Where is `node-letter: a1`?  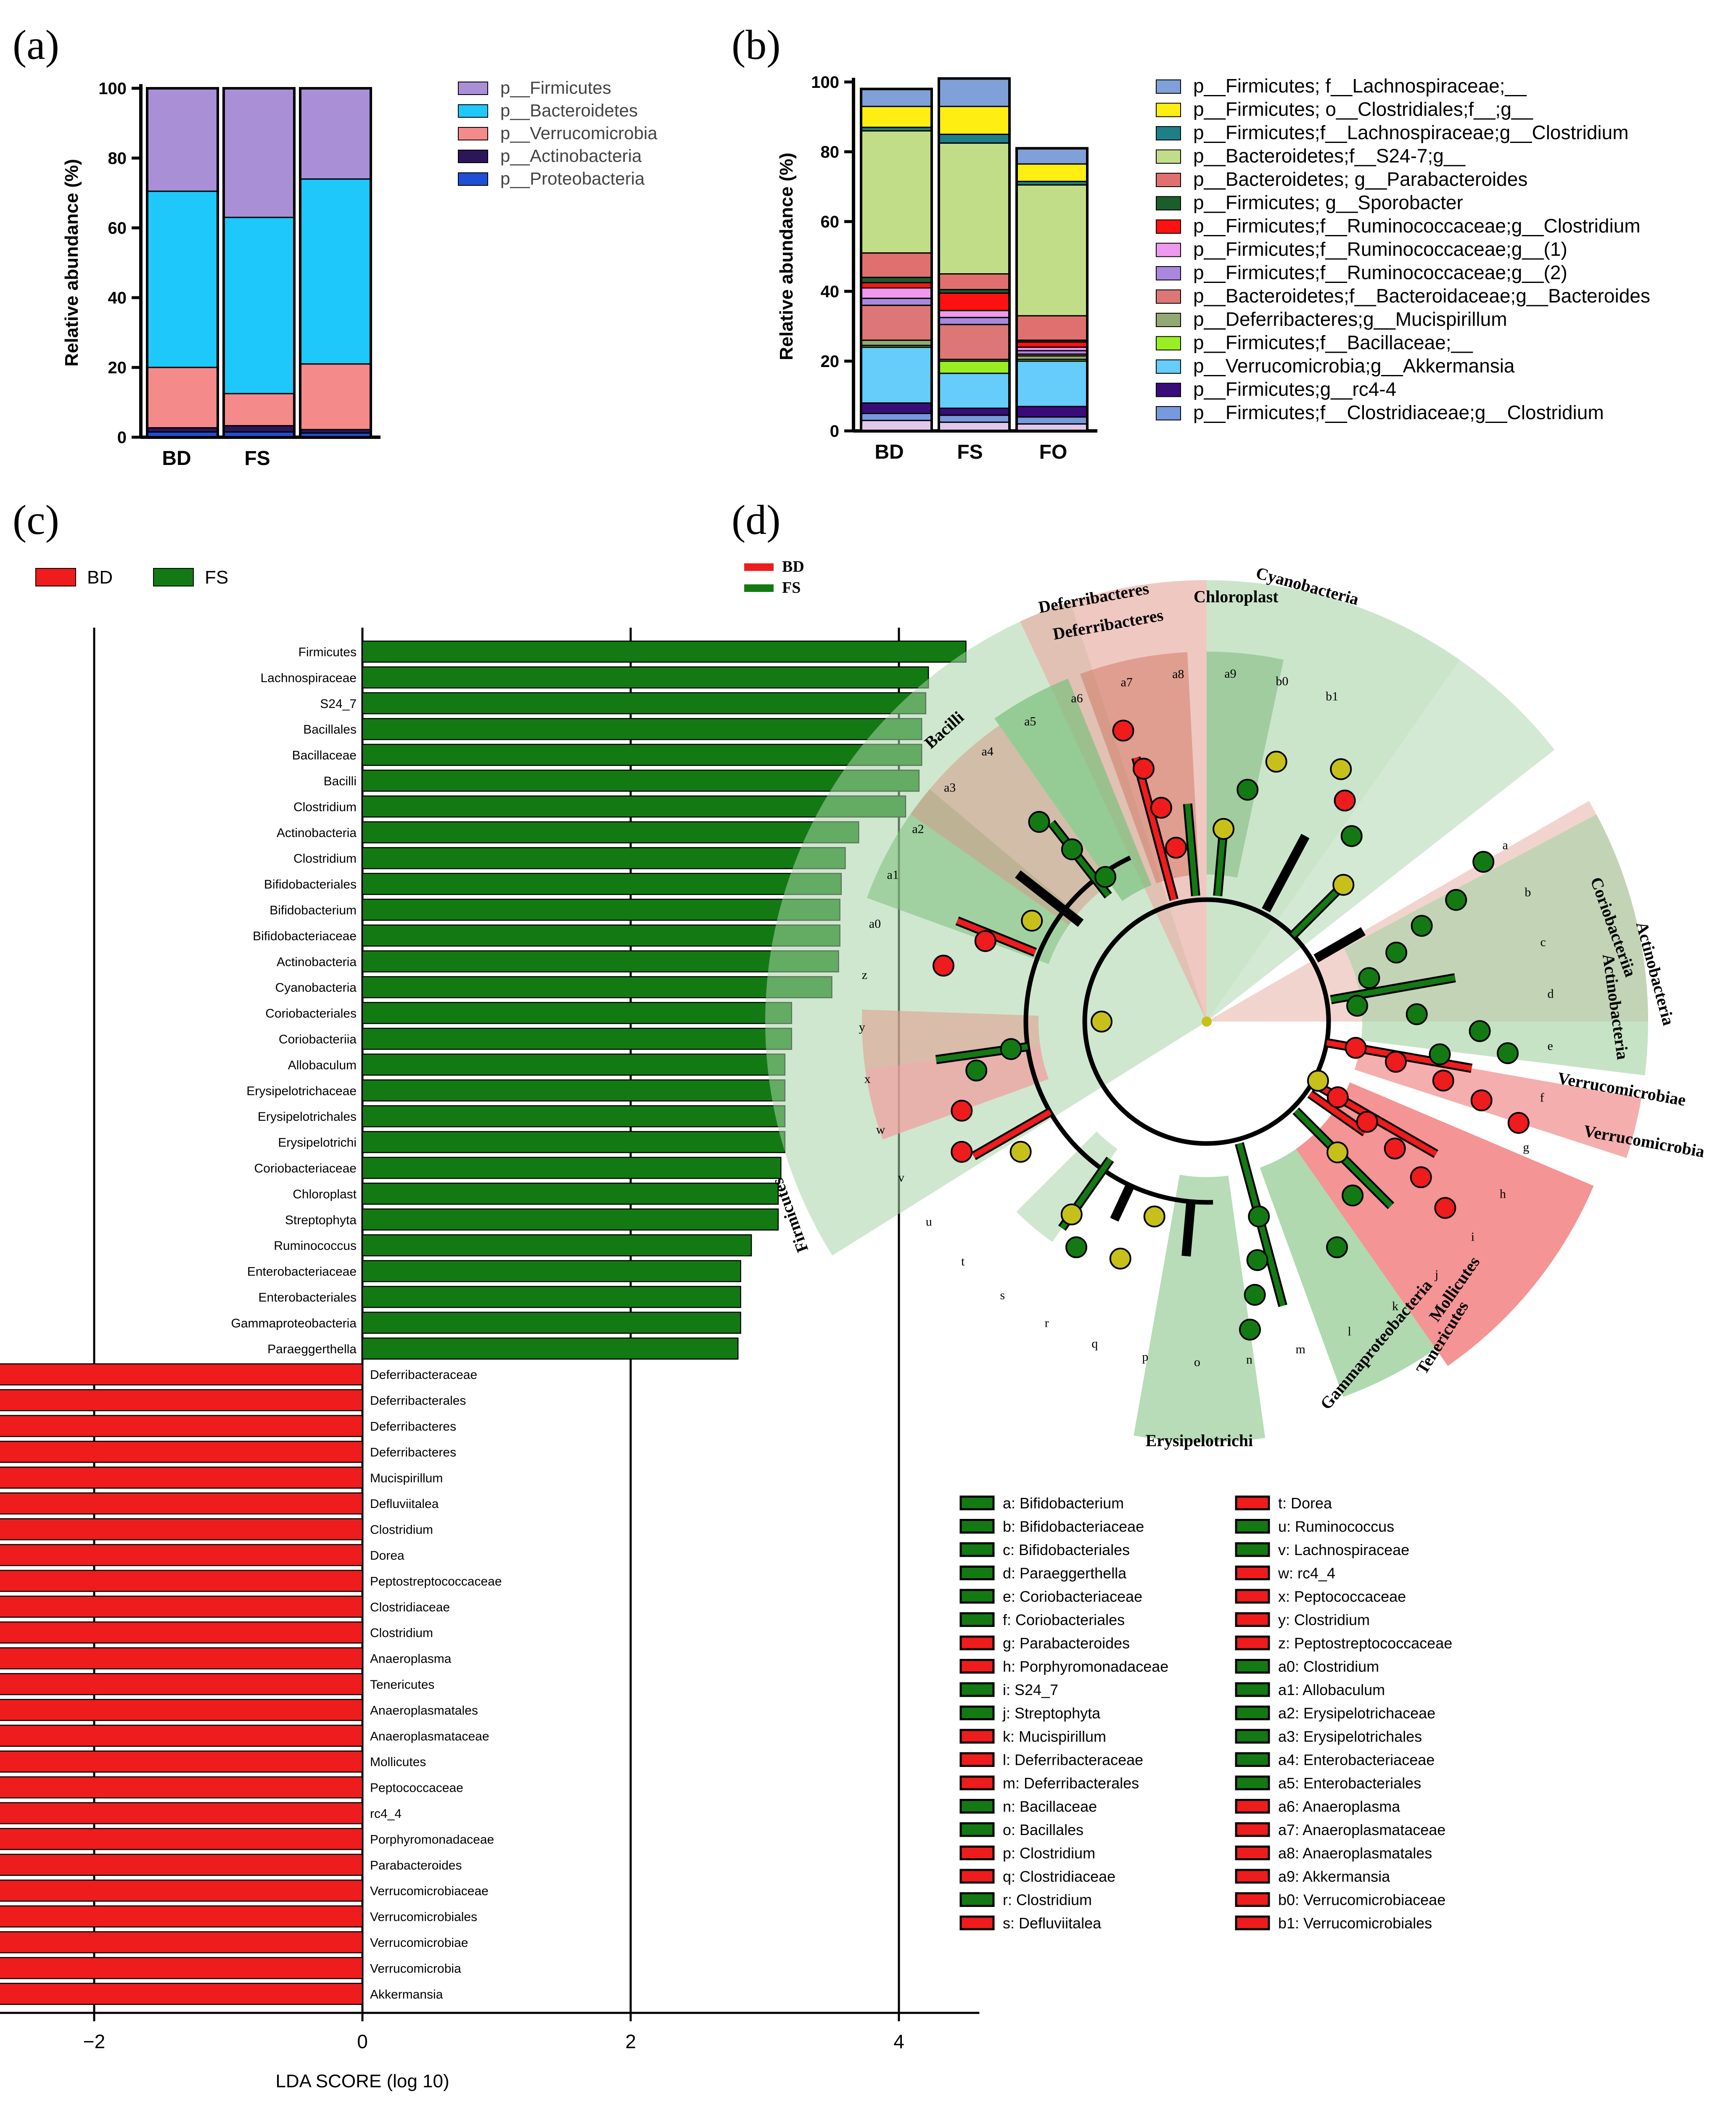 node-letter: a1 is located at coordinates (893, 875).